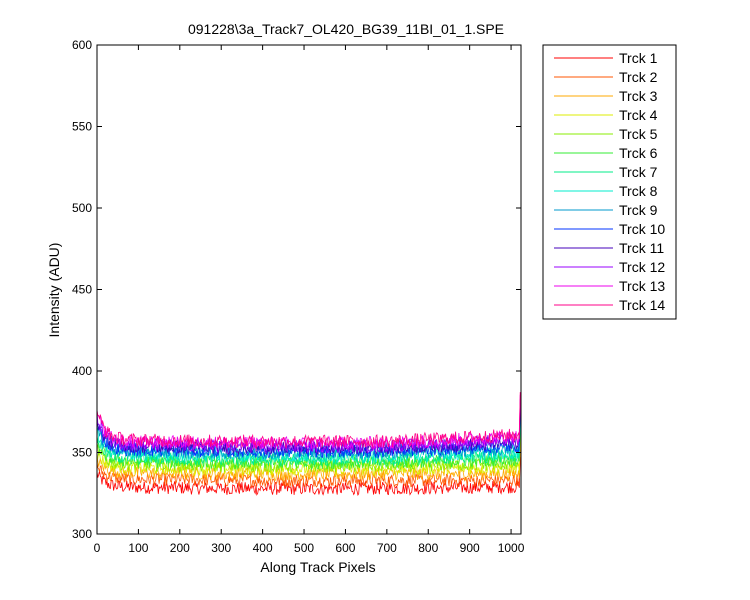 The height and width of the screenshot is (600, 750). I want to click on x-tick-label: 900, so click(470, 548).